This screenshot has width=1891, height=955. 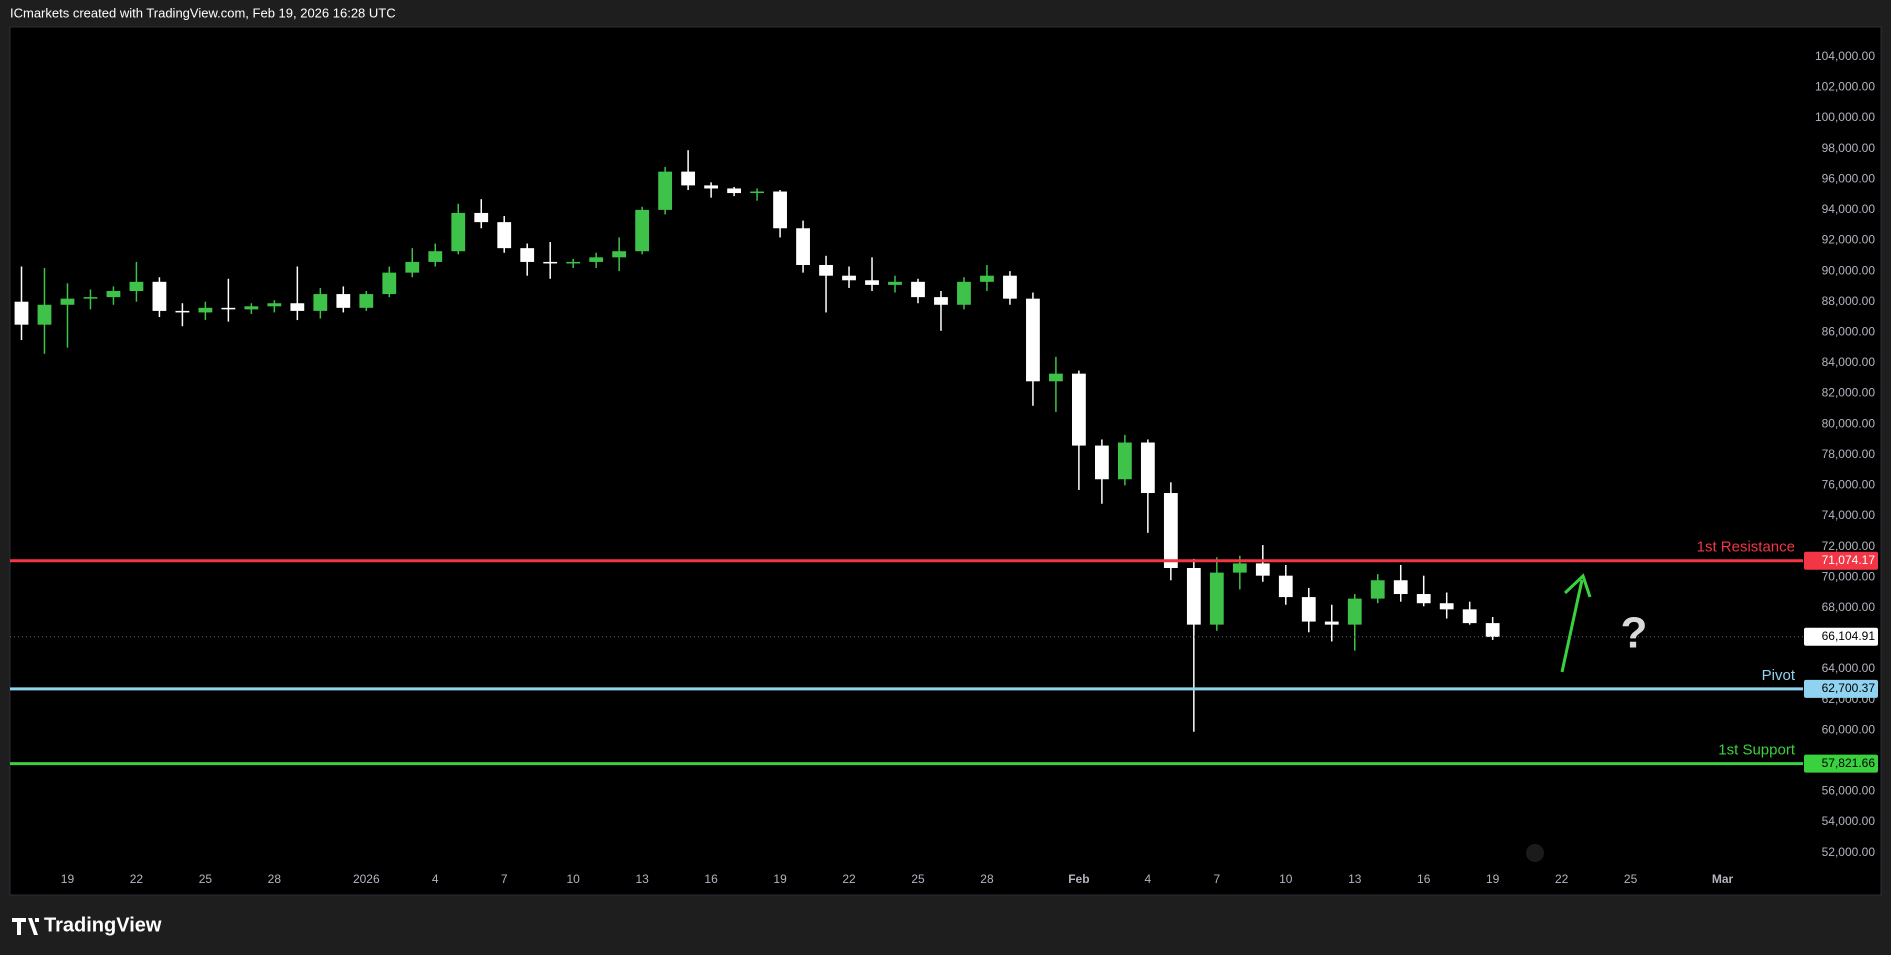 I want to click on y-tick-label: 82,000.00, so click(x=1849, y=393).